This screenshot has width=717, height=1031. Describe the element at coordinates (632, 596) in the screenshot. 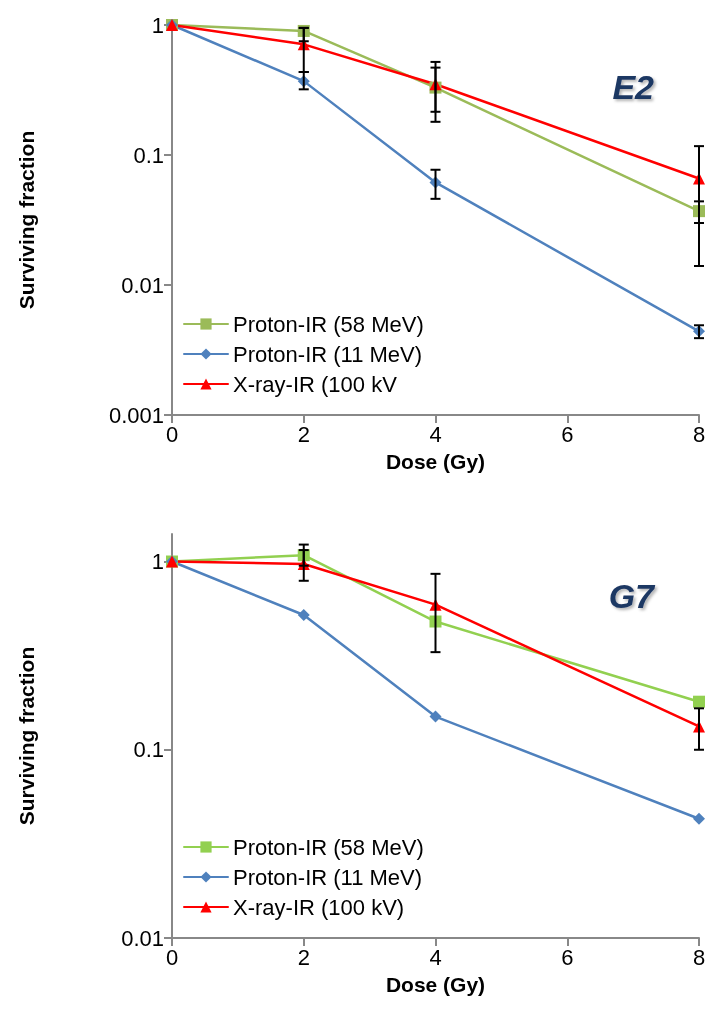

I see `text: G7` at that location.